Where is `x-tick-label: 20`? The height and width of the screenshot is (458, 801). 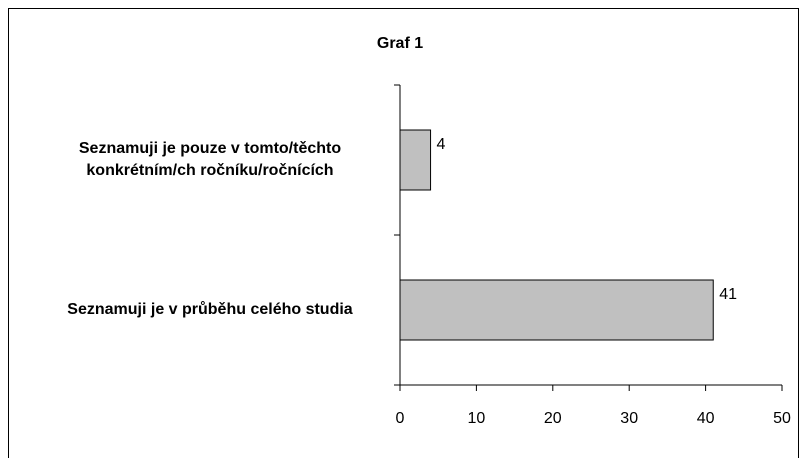 x-tick-label: 20 is located at coordinates (553, 418).